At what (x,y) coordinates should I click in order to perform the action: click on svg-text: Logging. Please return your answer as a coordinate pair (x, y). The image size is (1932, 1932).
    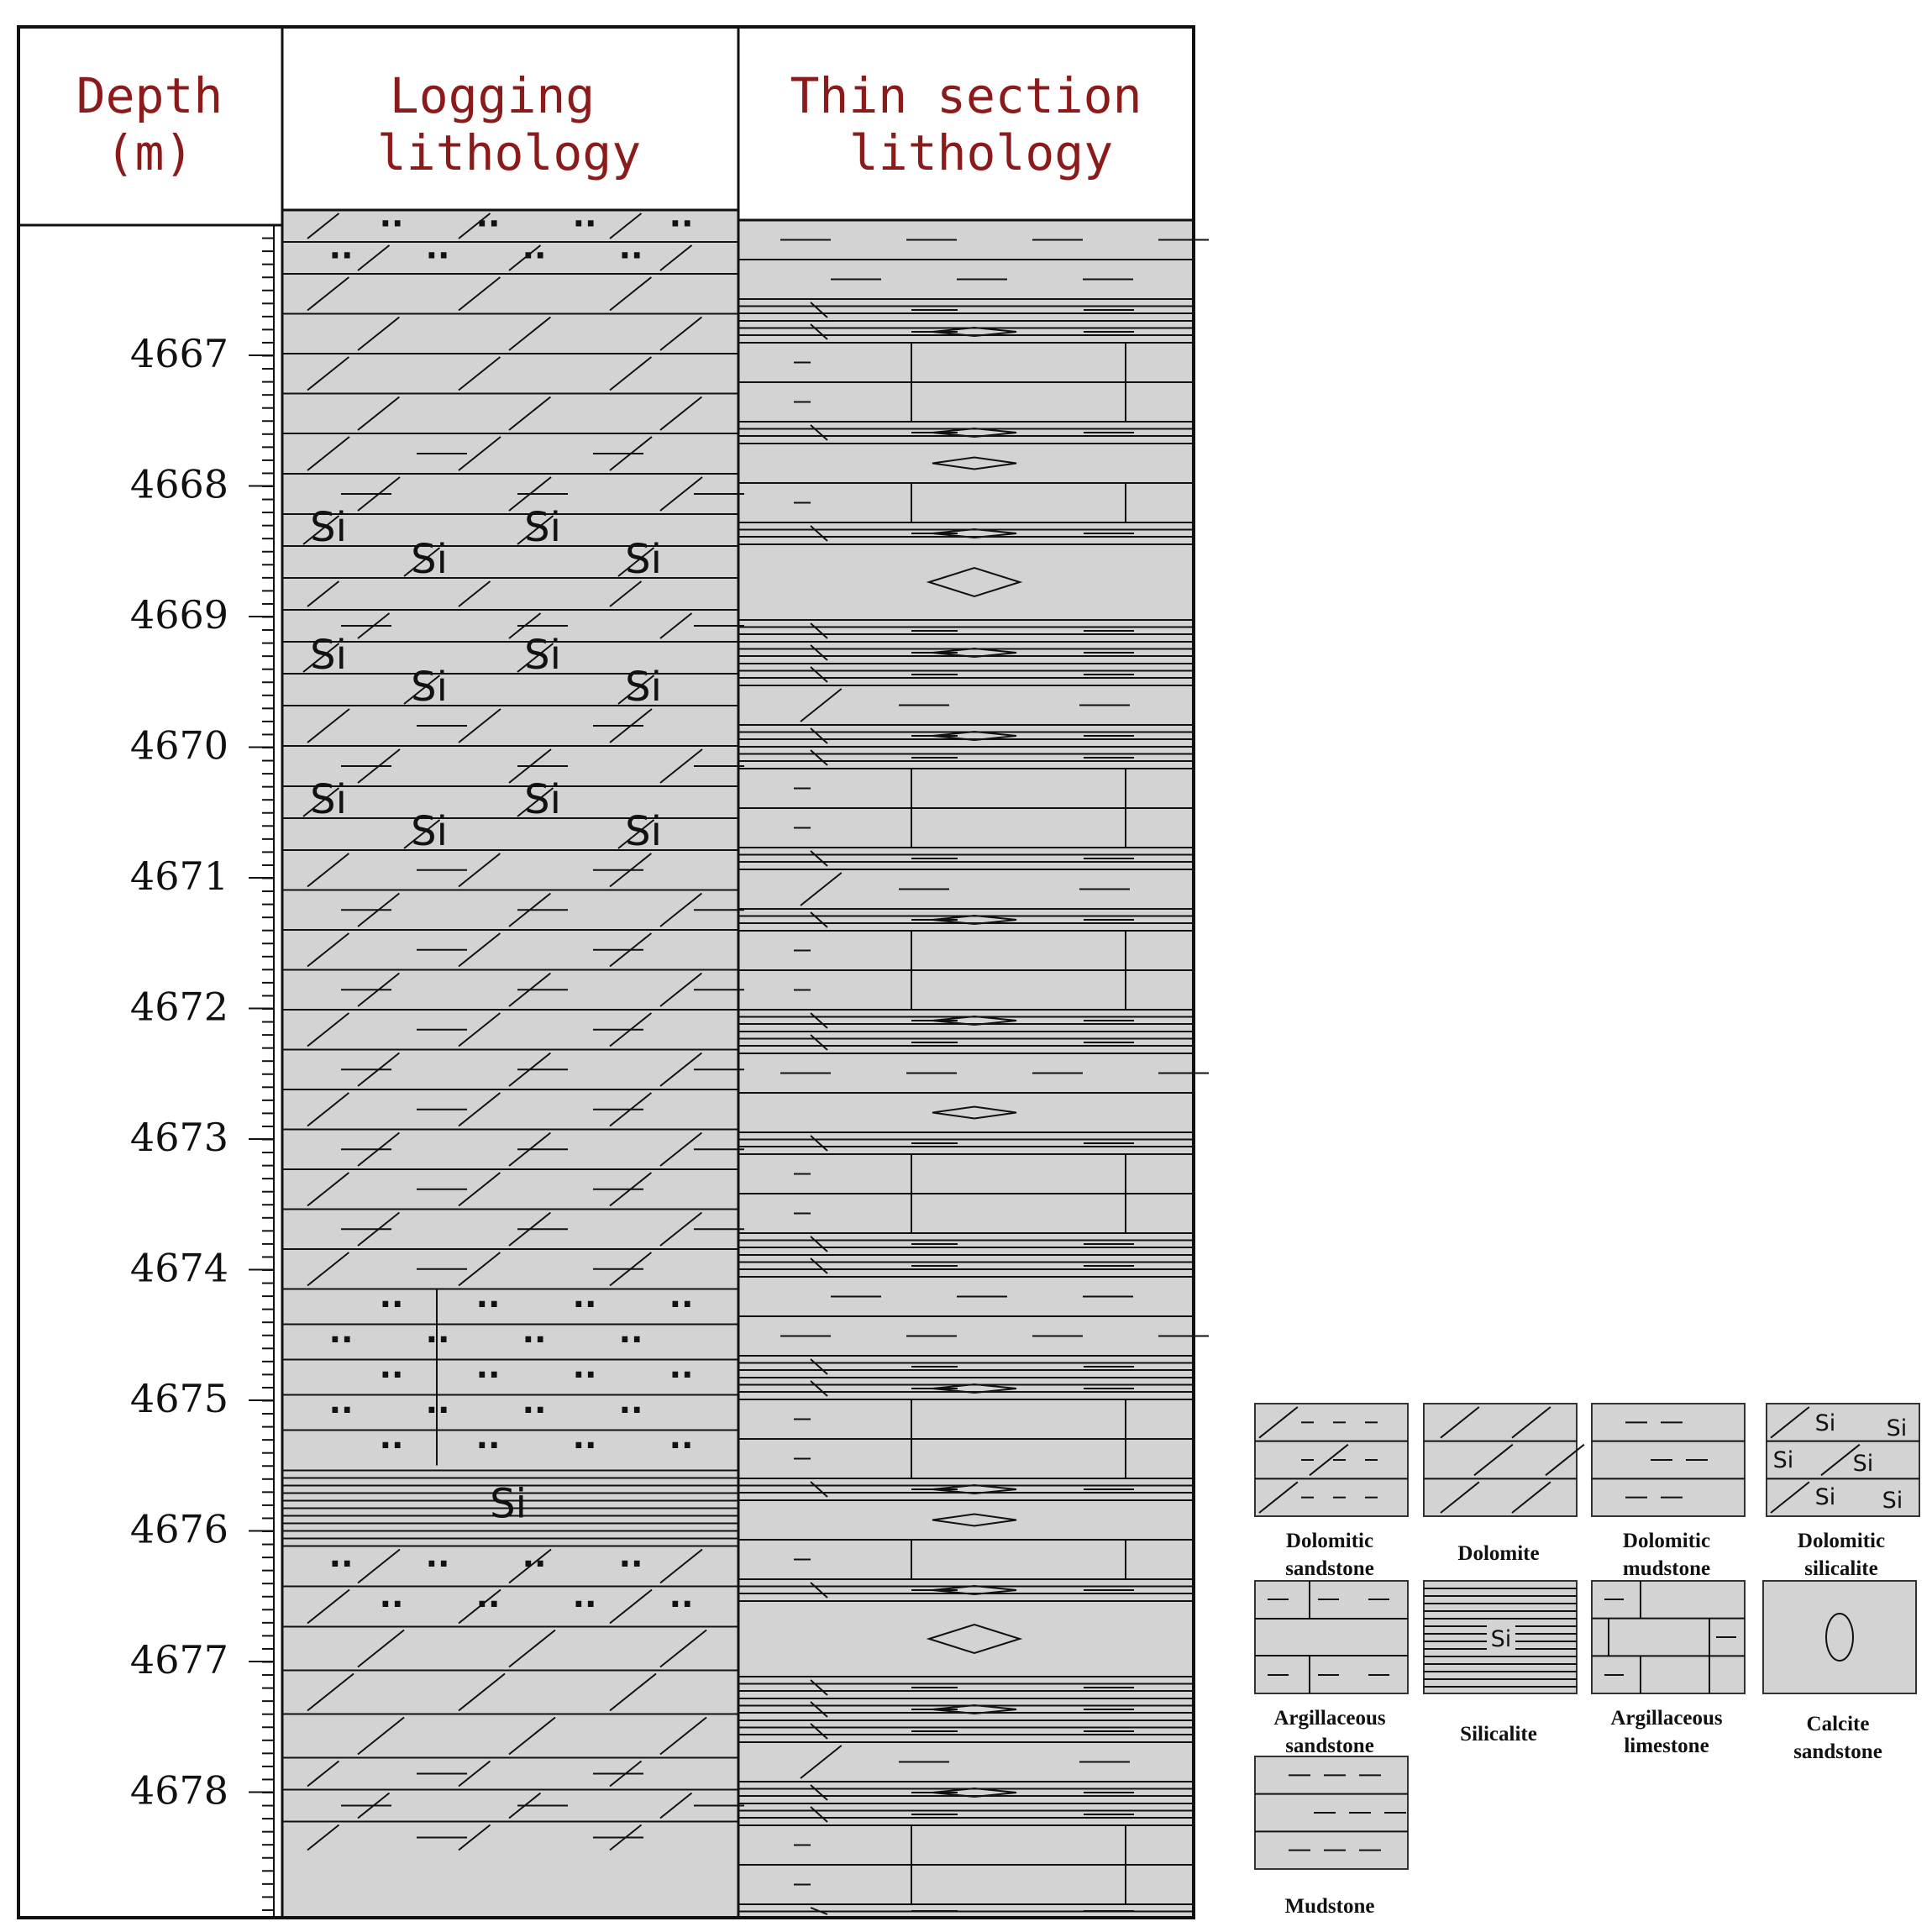
    Looking at the image, I should click on (492, 95).